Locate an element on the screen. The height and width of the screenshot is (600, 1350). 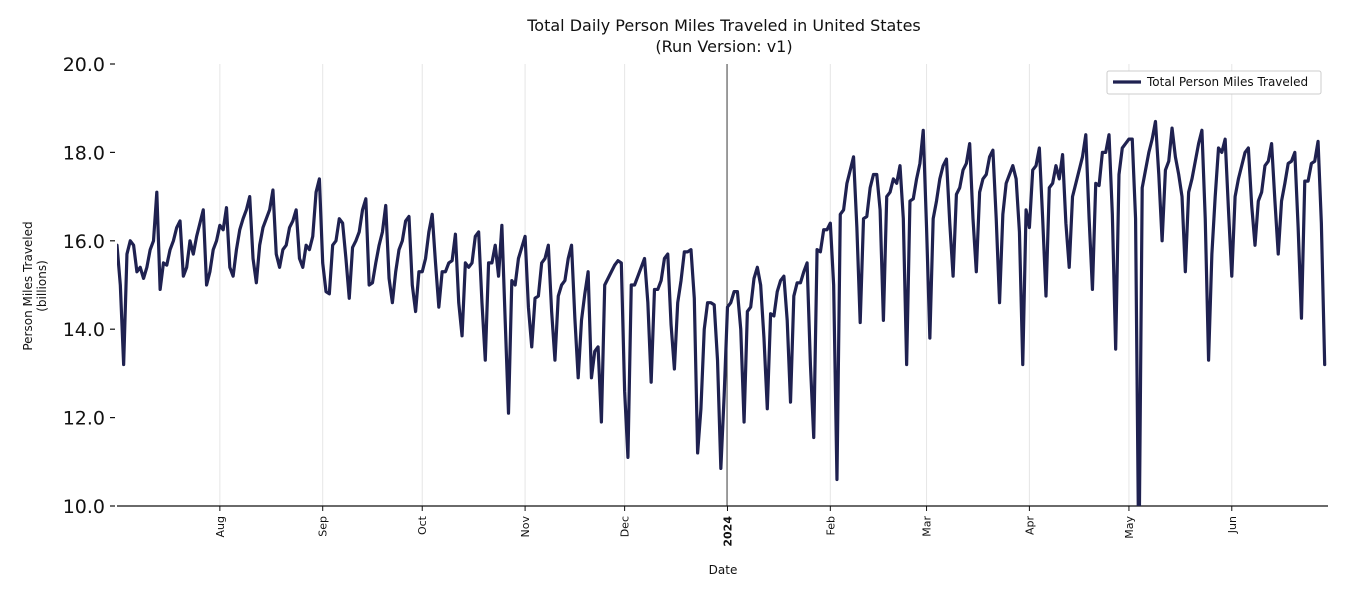
x-tick-label: Feb is located at coordinates (830, 525).